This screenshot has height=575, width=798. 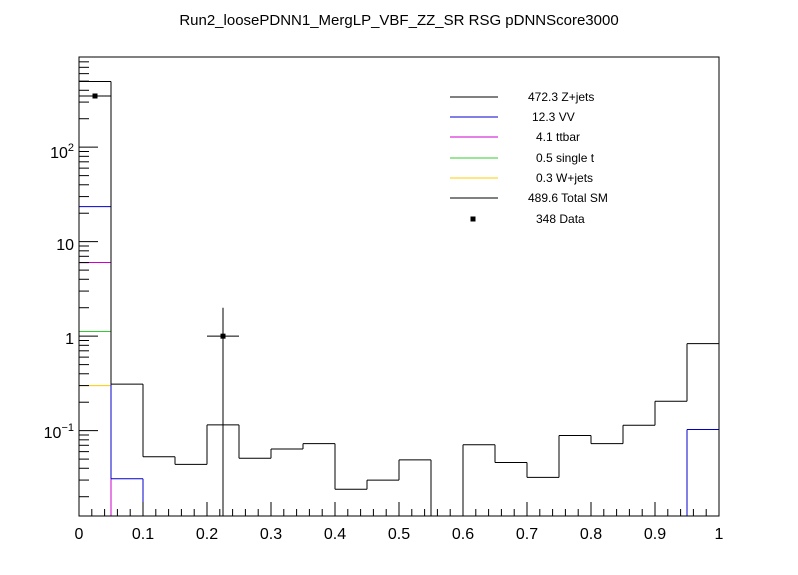 I want to click on x-tick-label: 0.5, so click(x=399, y=534).